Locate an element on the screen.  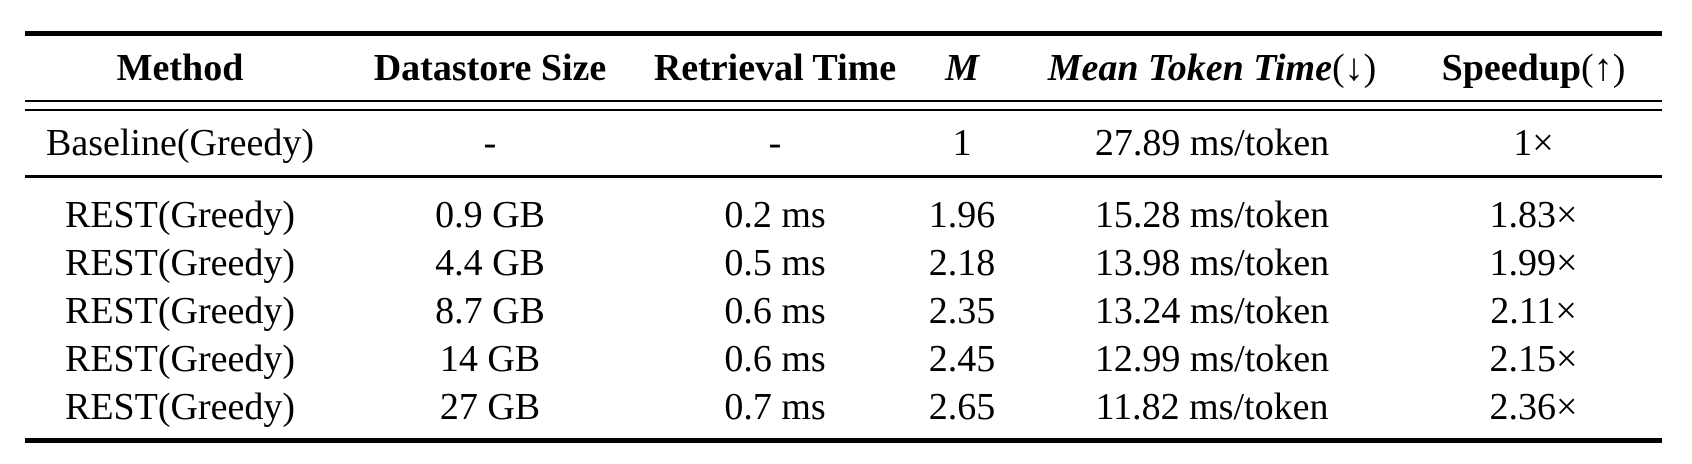
table-top-rule is located at coordinates (843, 33).